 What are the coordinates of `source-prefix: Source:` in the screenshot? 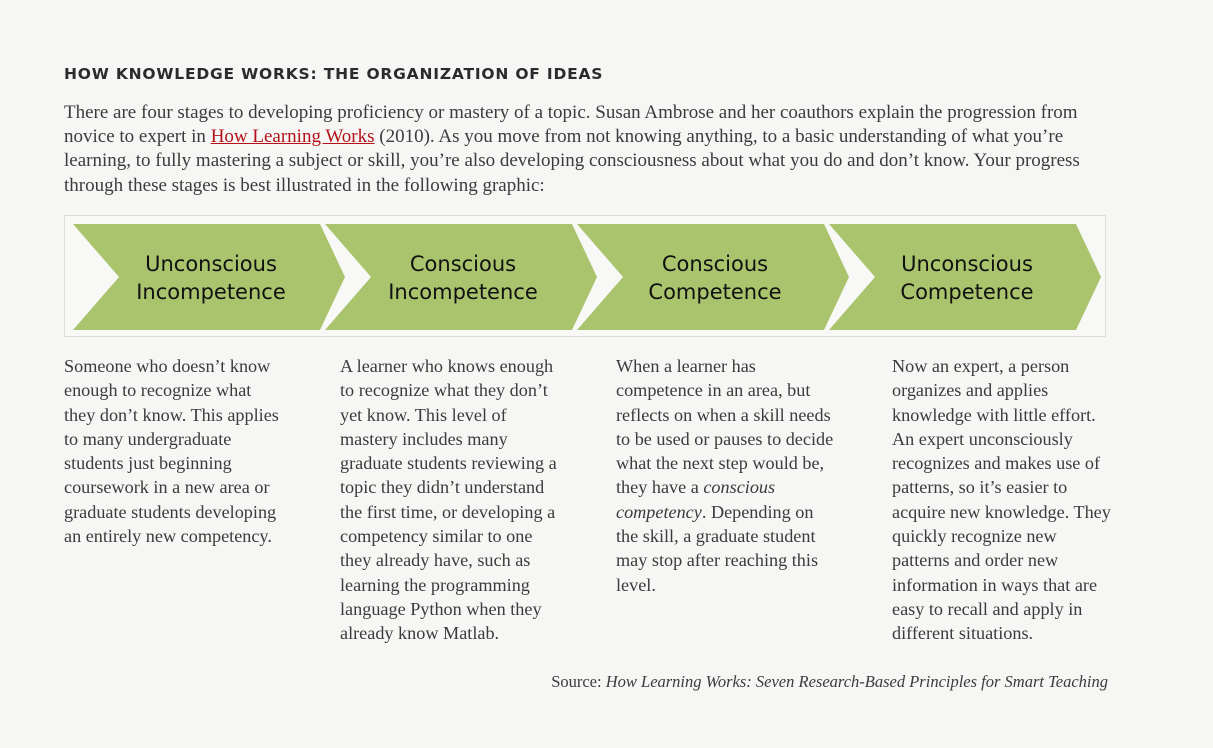 It's located at (578, 681).